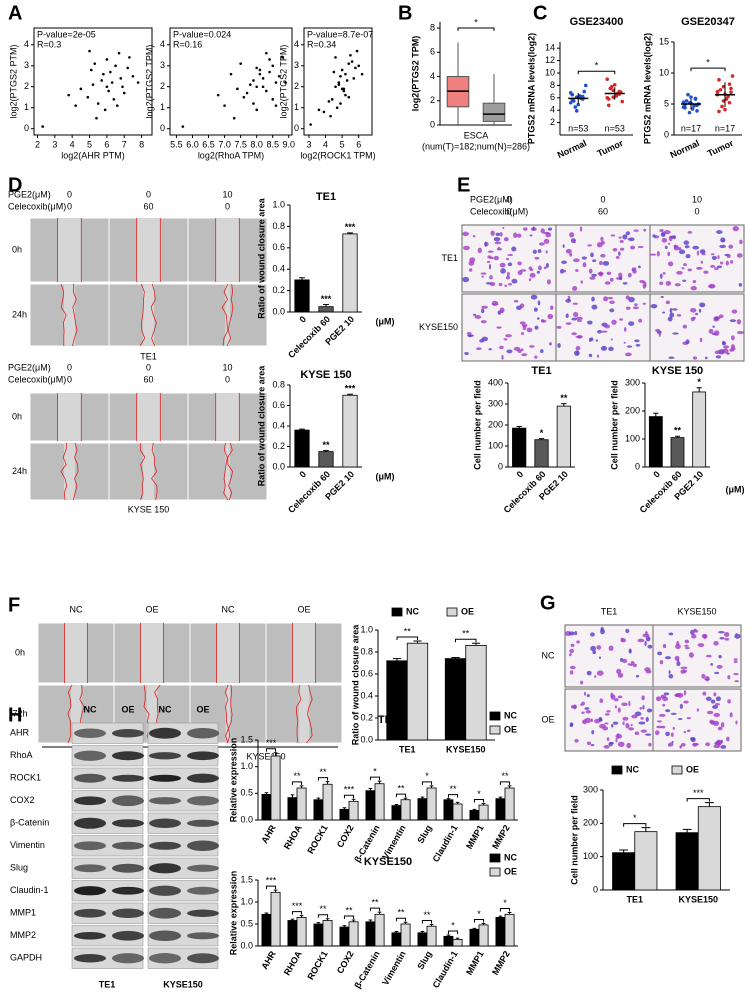  What do you see at coordinates (479, 914) in the screenshot?
I see `significance: *` at bounding box center [479, 914].